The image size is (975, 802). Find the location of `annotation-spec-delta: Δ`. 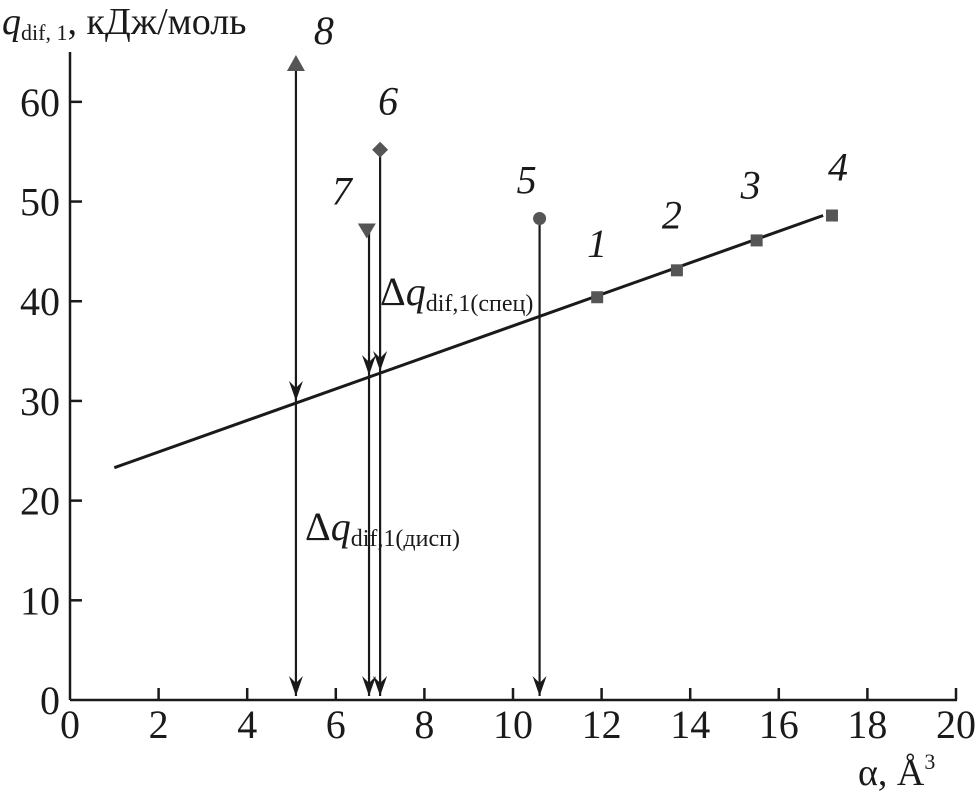

annotation-spec-delta: Δ is located at coordinates (393, 291).